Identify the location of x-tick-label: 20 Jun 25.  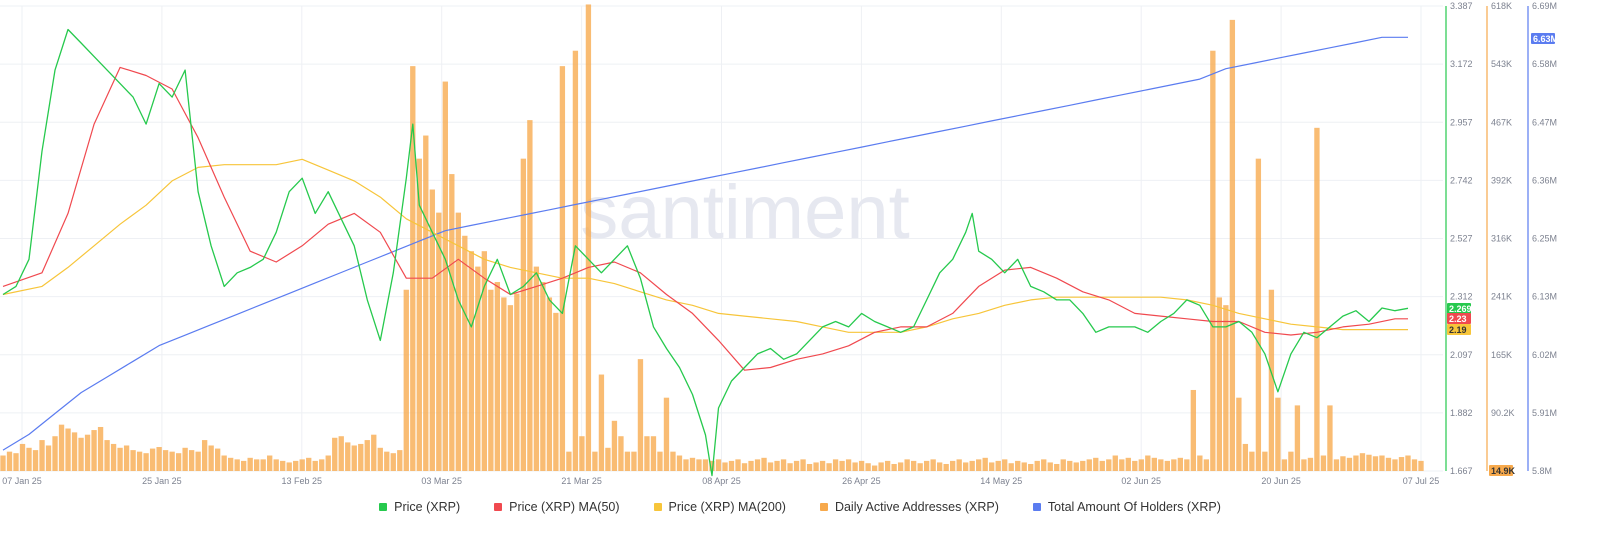
(1281, 481).